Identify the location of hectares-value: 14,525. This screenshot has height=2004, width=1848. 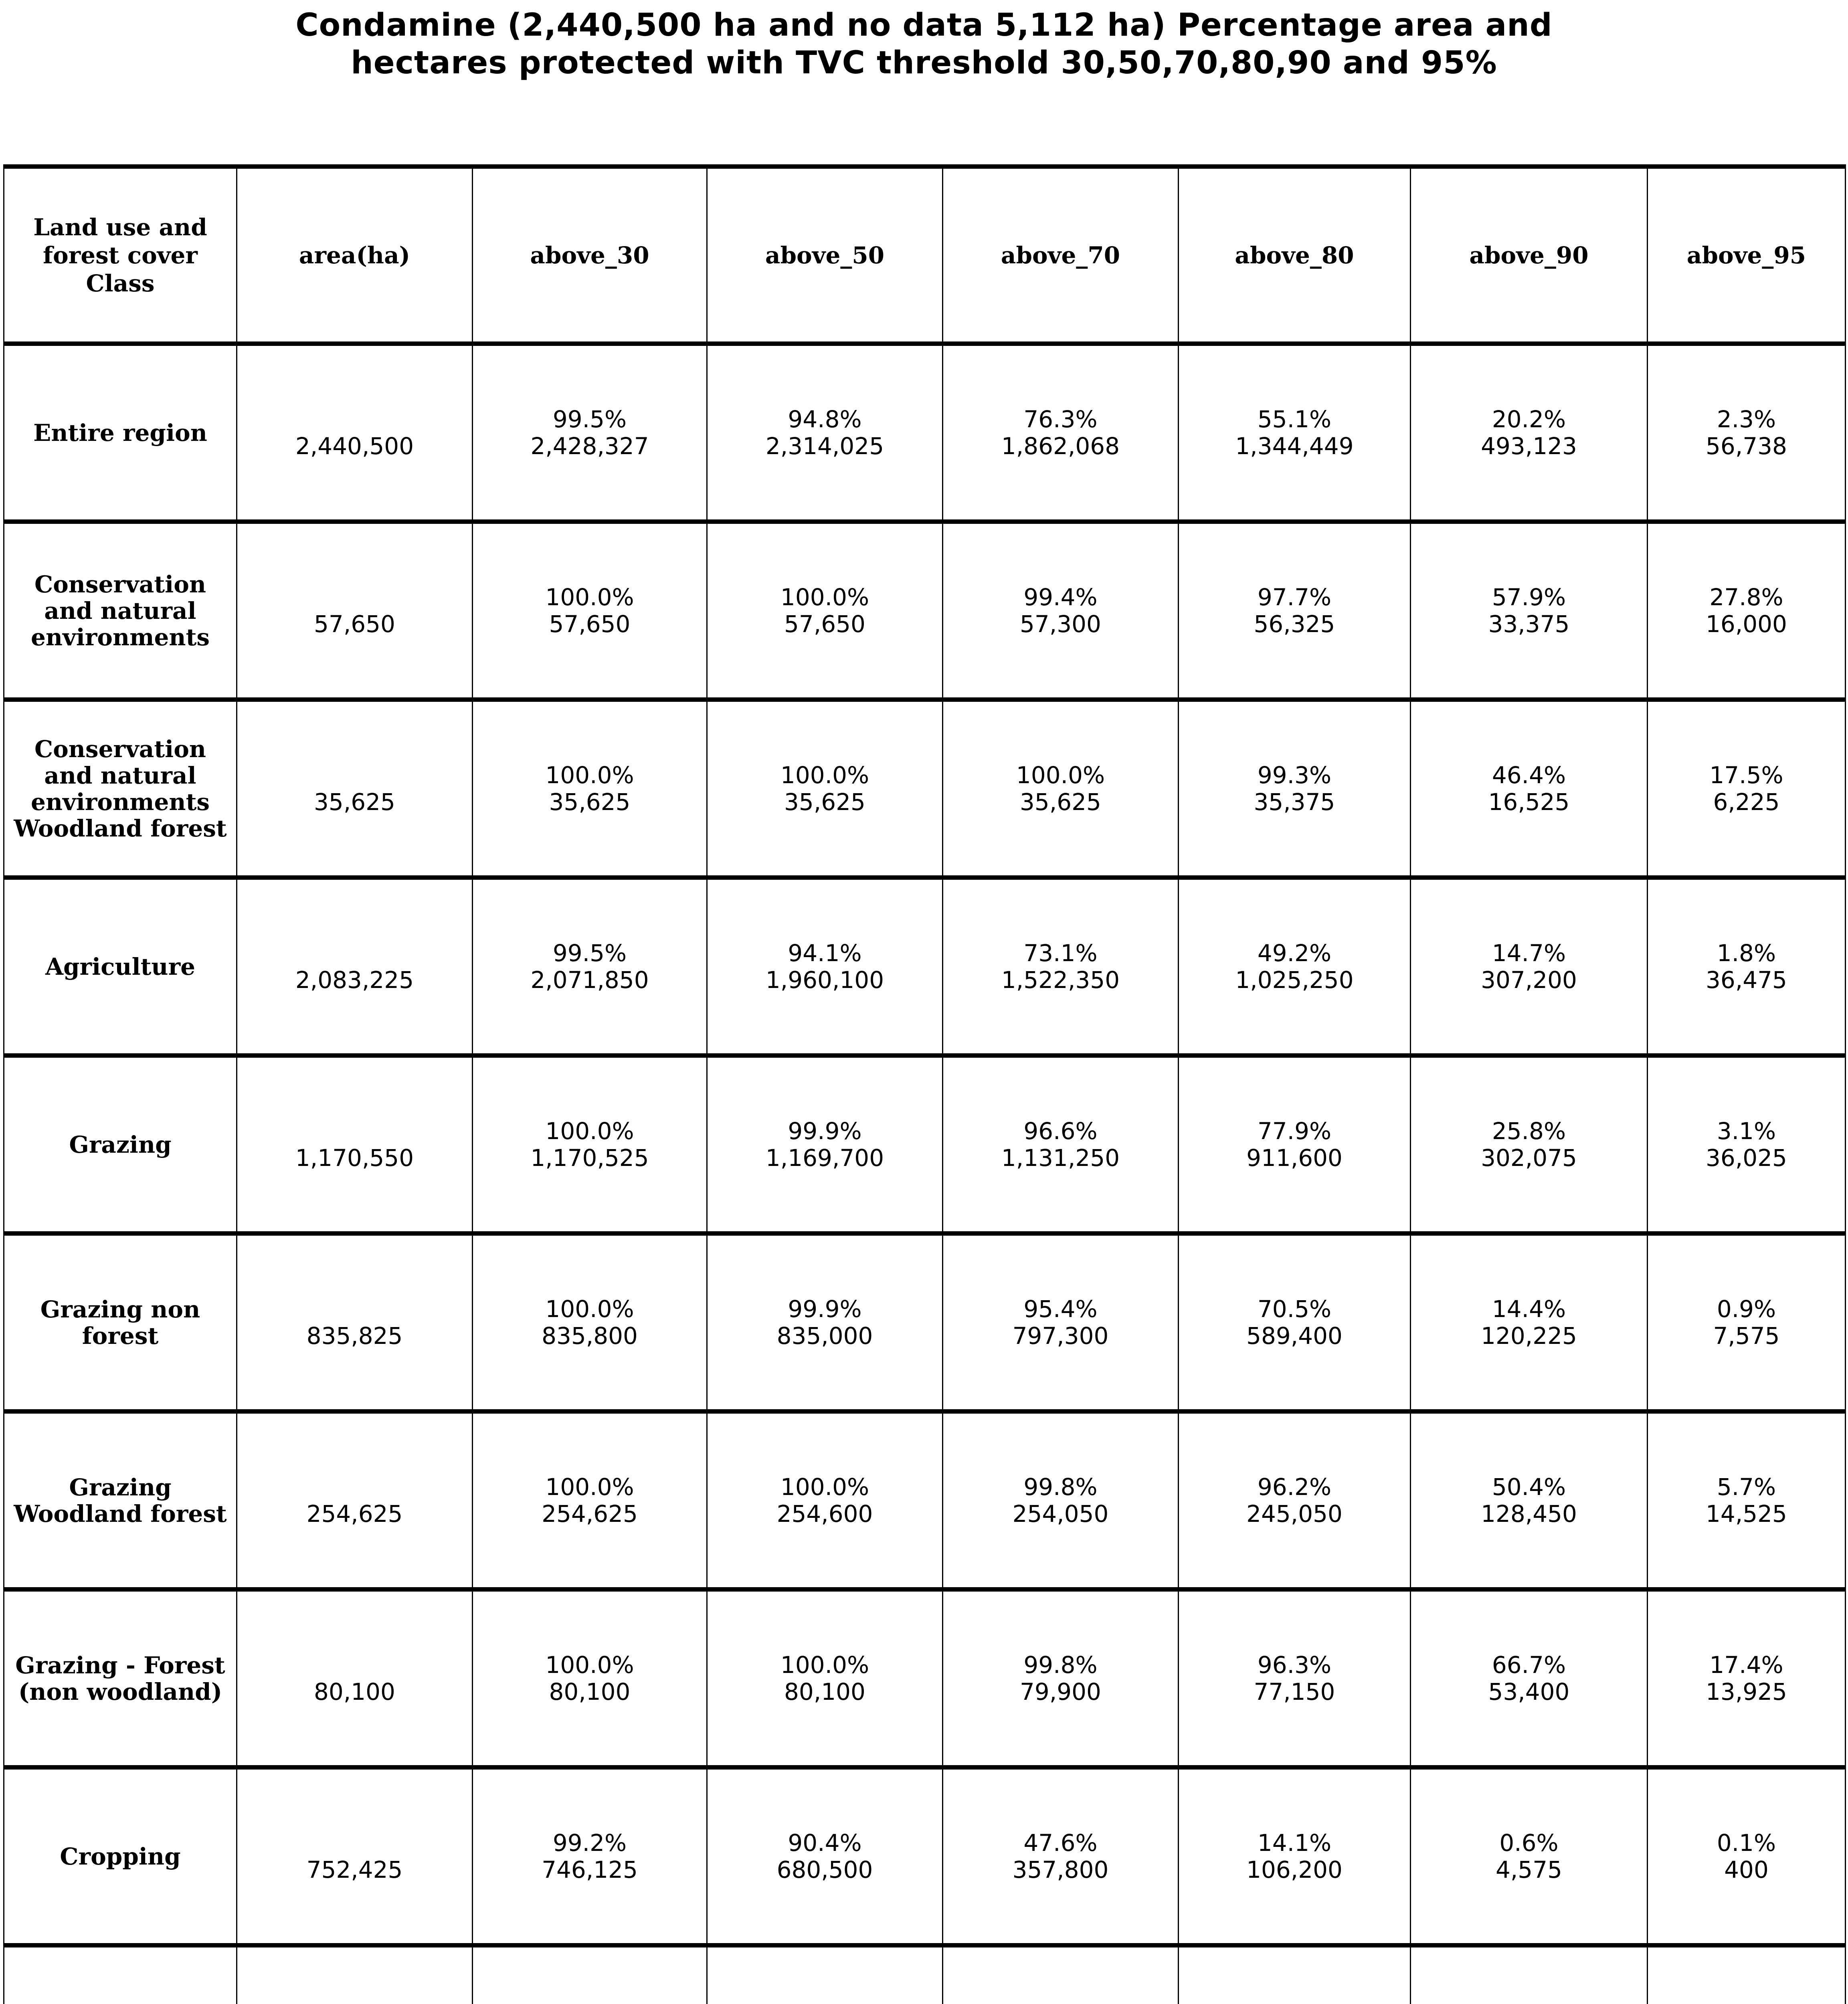
(1746, 1513).